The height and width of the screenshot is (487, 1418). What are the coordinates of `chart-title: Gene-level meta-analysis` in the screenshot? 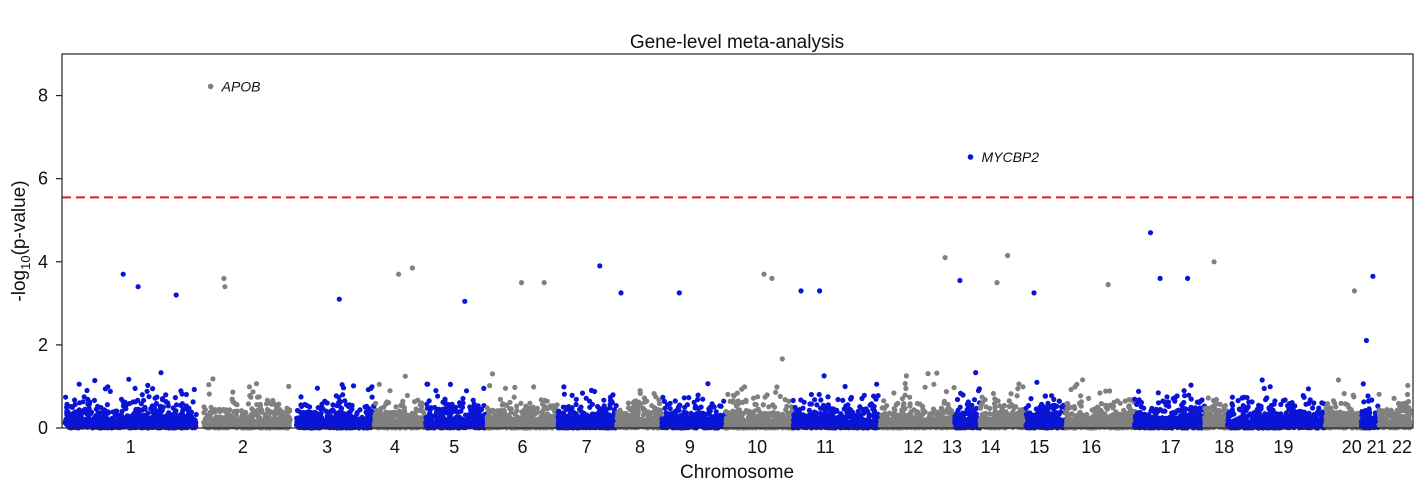 It's located at (737, 42).